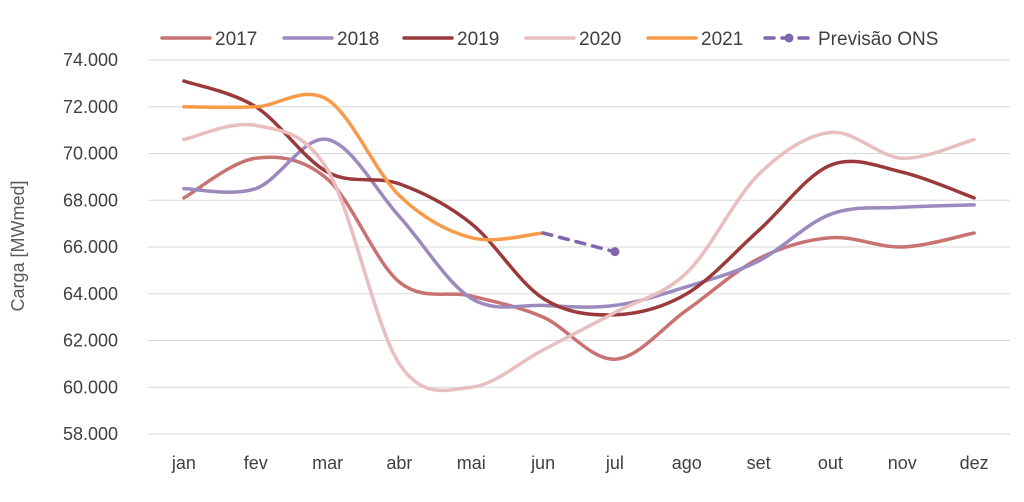 The height and width of the screenshot is (502, 1024). I want to click on legend-label: 2019, so click(478, 39).